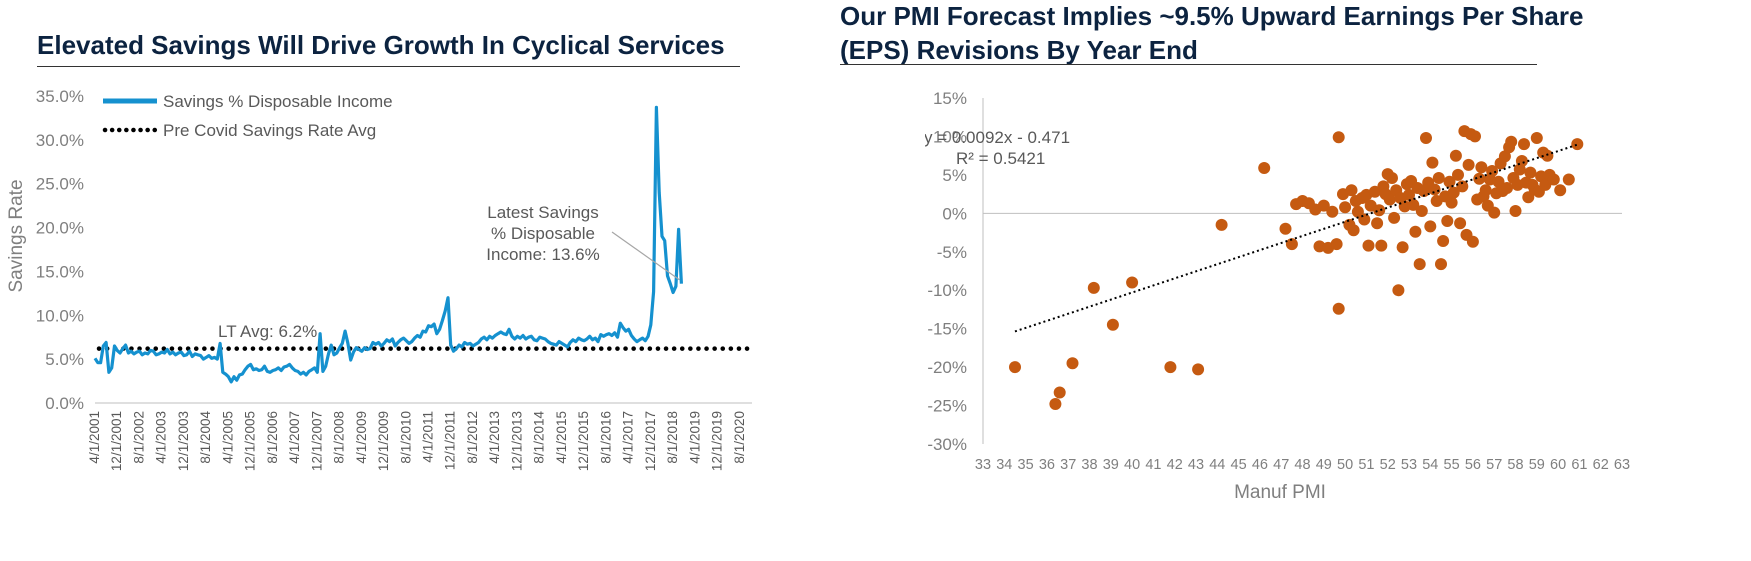 Image resolution: width=1751 pixels, height=561 pixels. Describe the element at coordinates (1000, 158) in the screenshot. I see `trendline-r-squared: R² = 0.5421` at that location.